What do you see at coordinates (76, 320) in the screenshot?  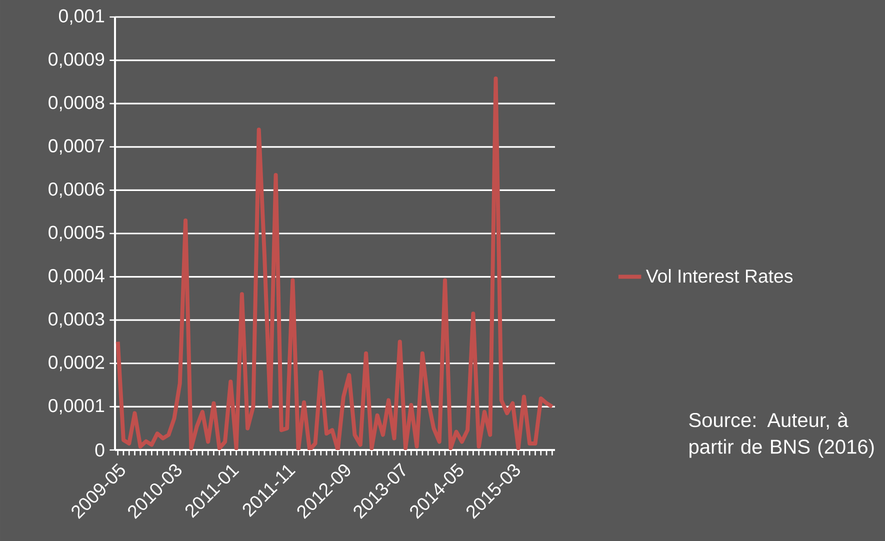 I see `y-tick-label: 0,0003` at bounding box center [76, 320].